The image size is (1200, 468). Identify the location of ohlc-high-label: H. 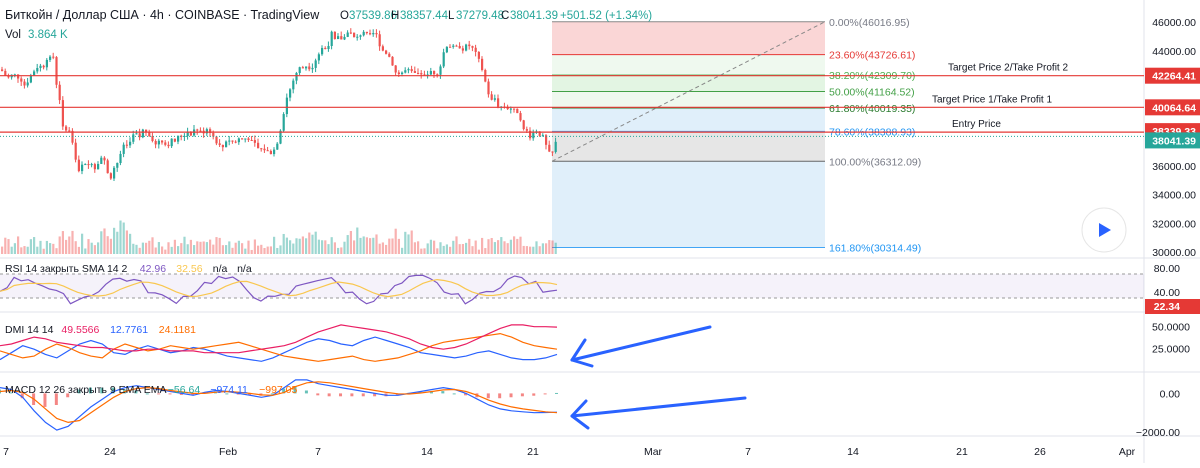
(395, 16).